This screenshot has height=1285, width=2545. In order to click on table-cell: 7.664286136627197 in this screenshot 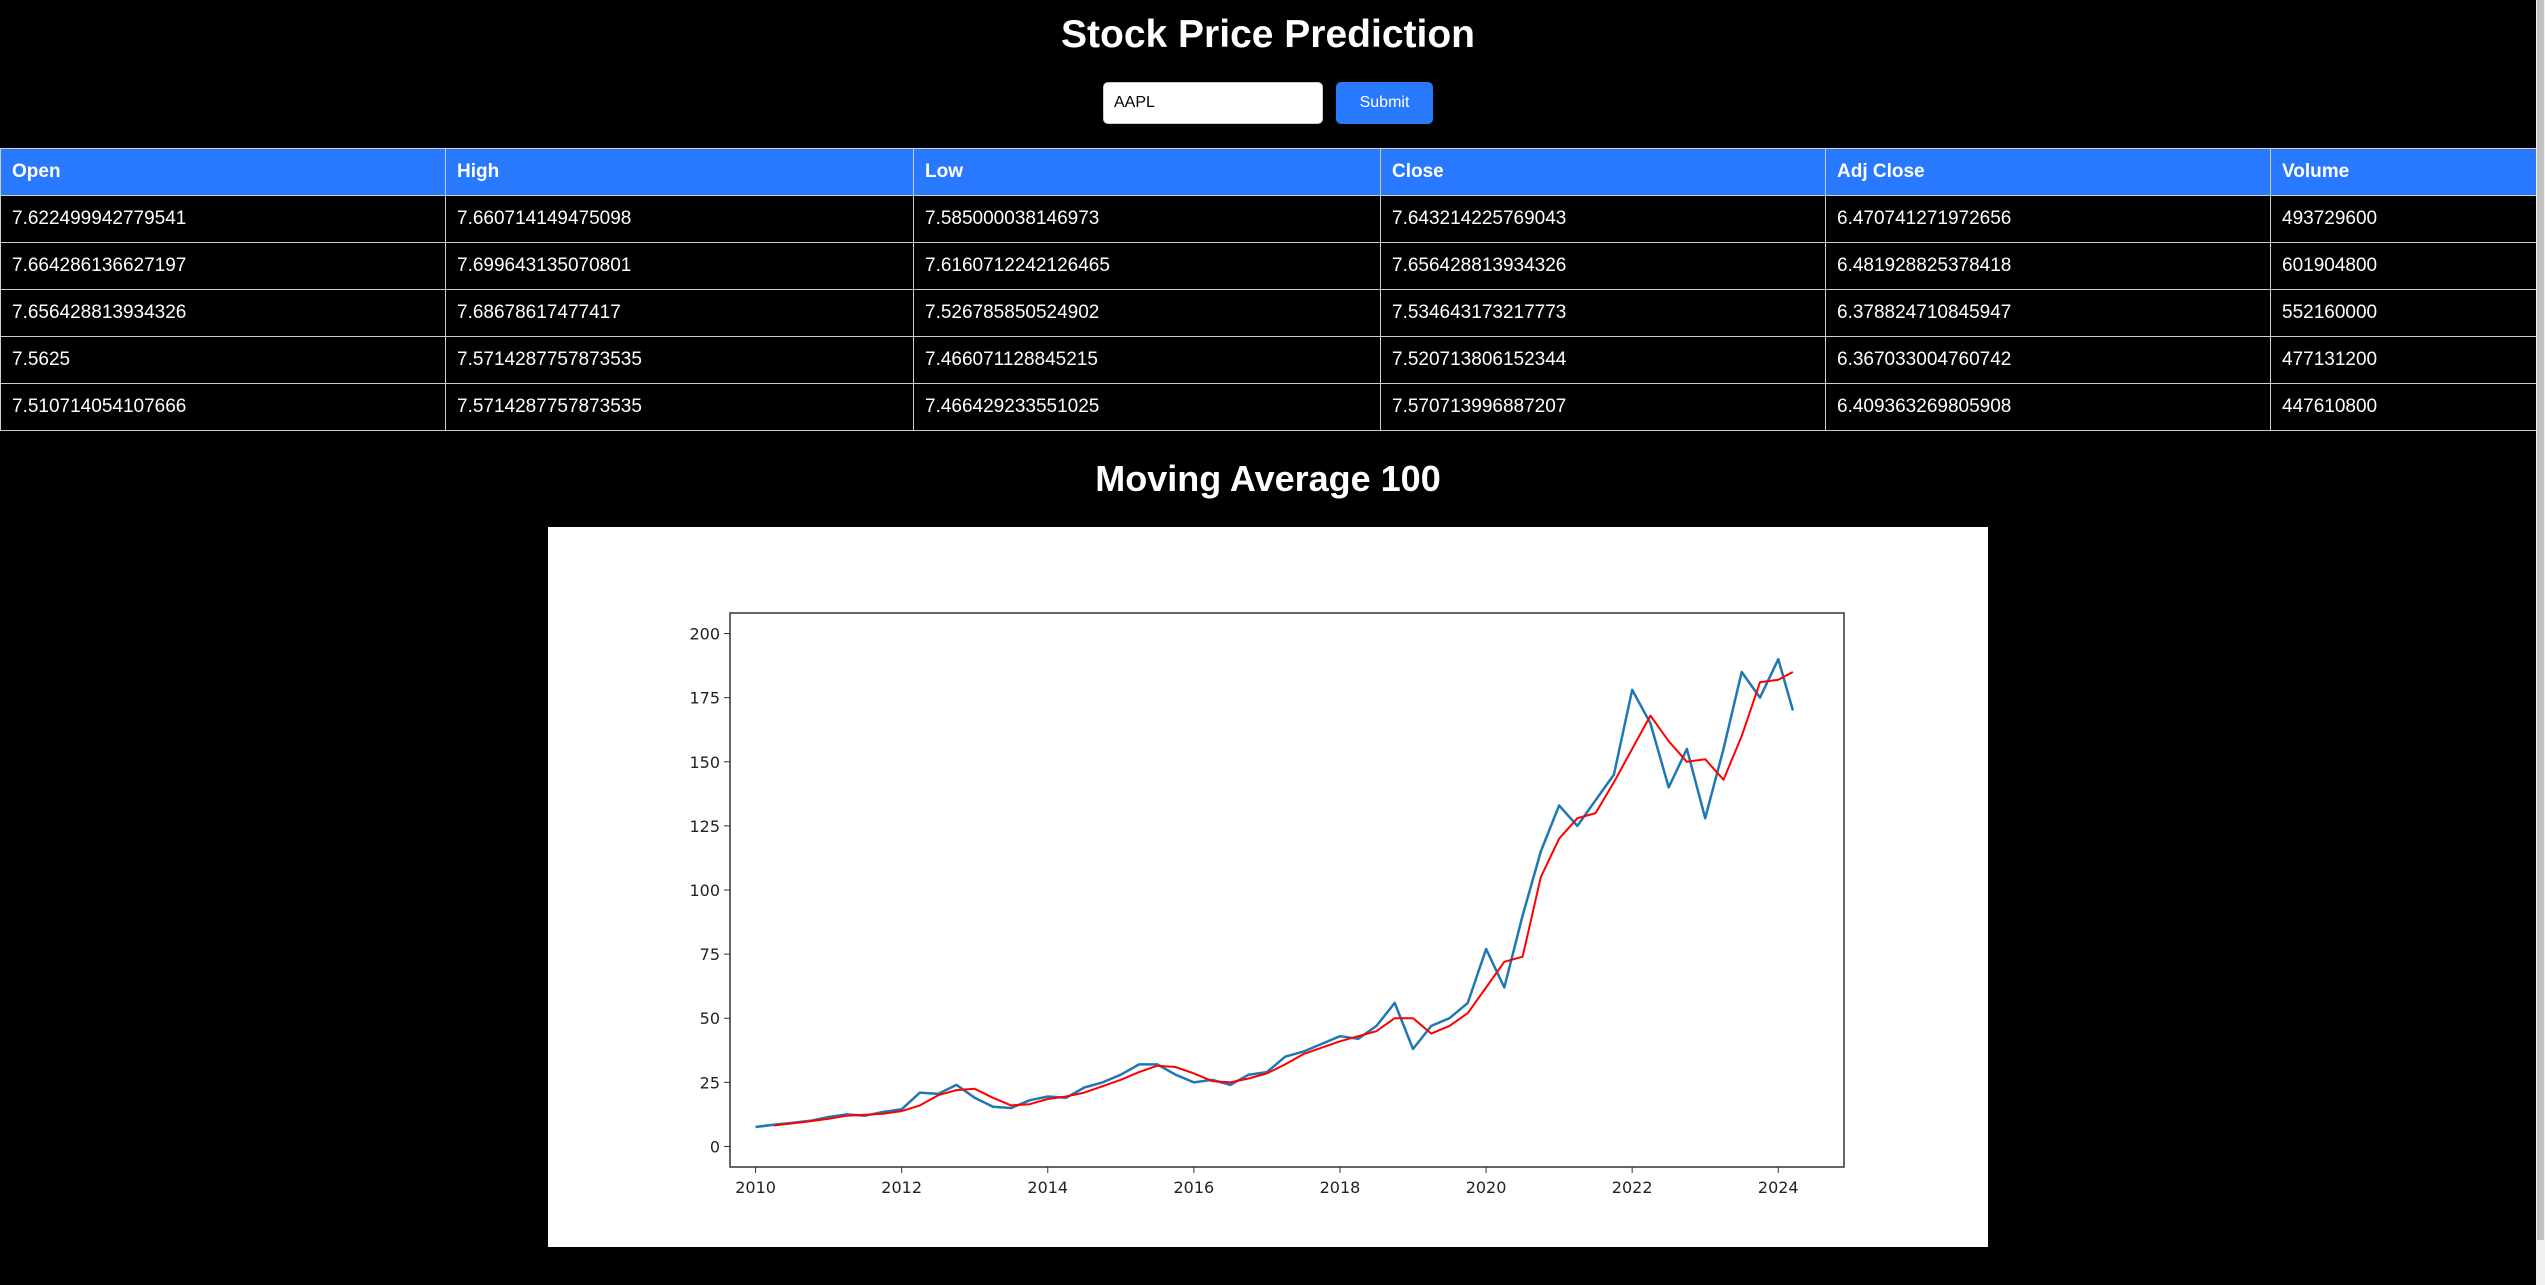, I will do `click(223, 266)`.